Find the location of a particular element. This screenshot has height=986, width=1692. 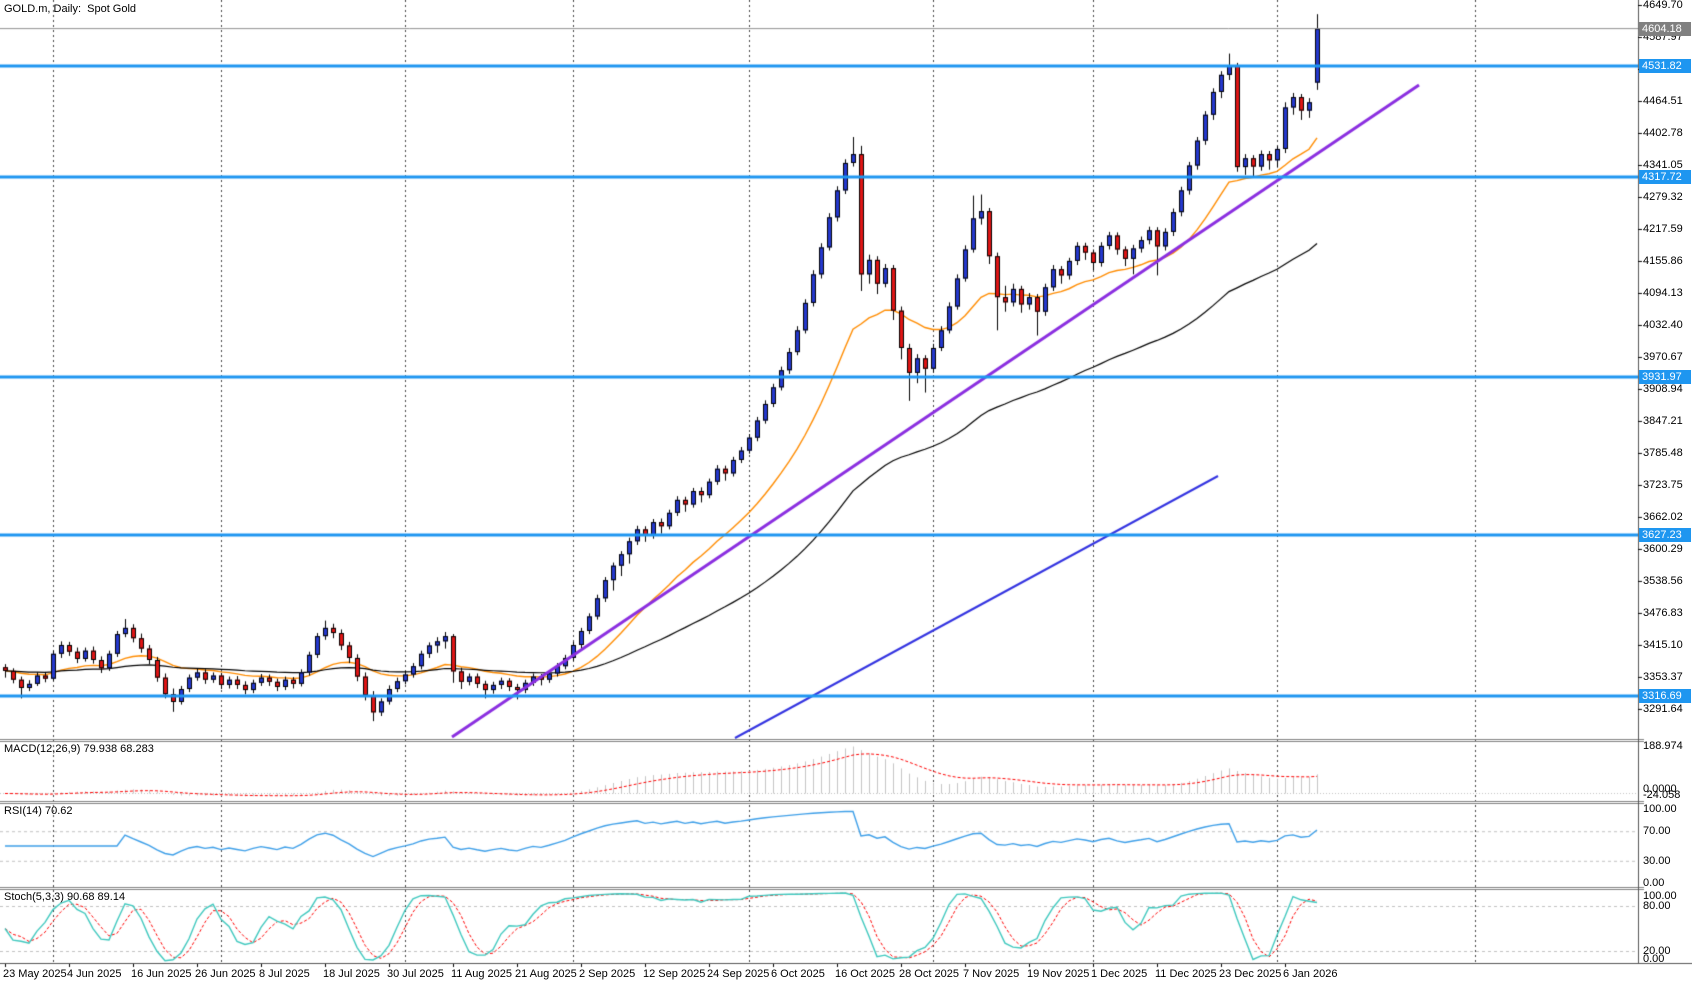

price-axis-label: 3723.75 is located at coordinates (1663, 484).